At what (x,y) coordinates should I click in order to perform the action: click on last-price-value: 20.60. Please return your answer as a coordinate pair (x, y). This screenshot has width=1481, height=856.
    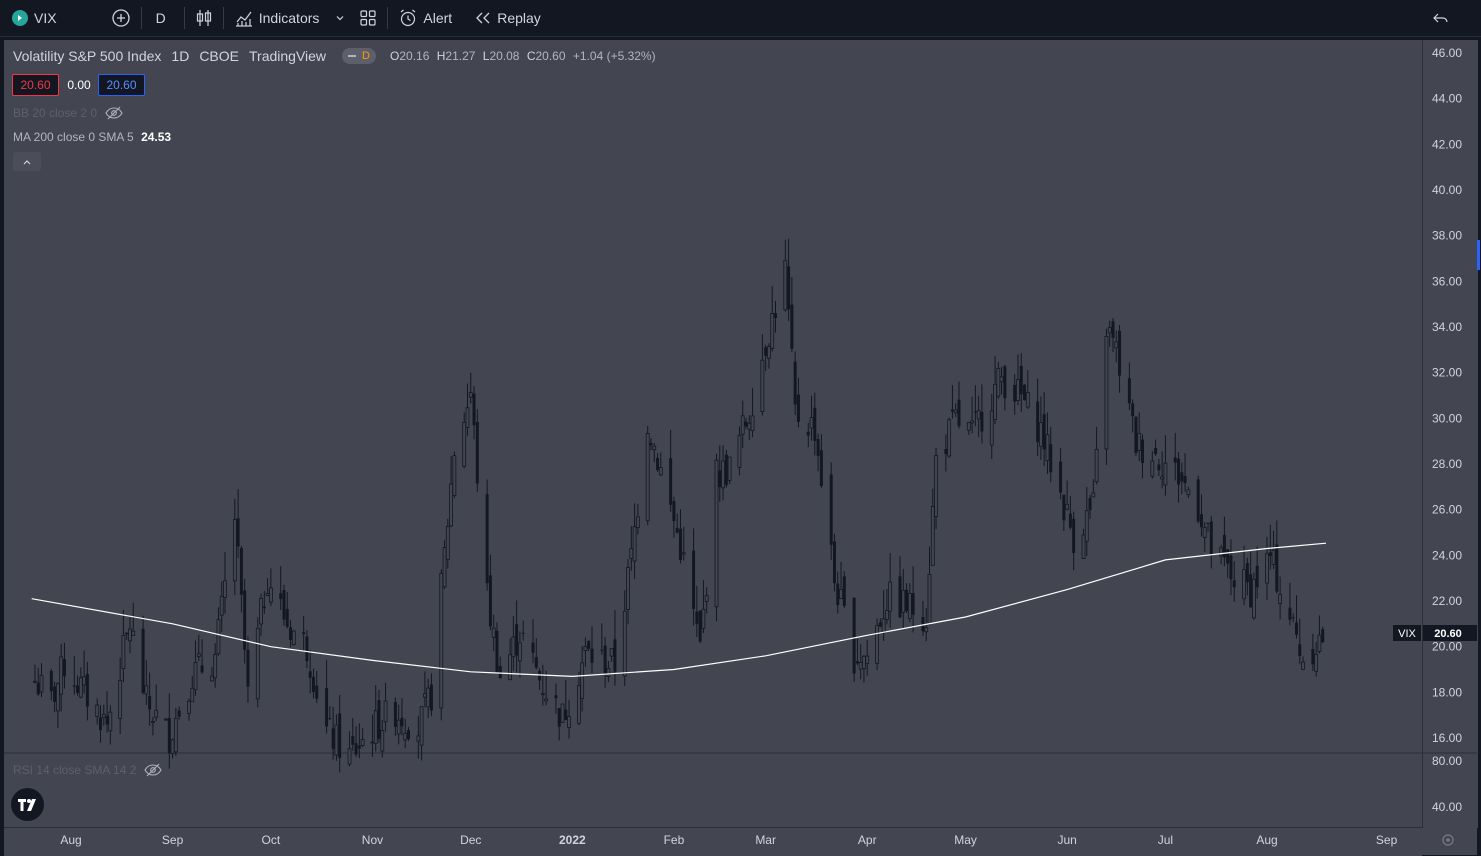
    Looking at the image, I should click on (1448, 634).